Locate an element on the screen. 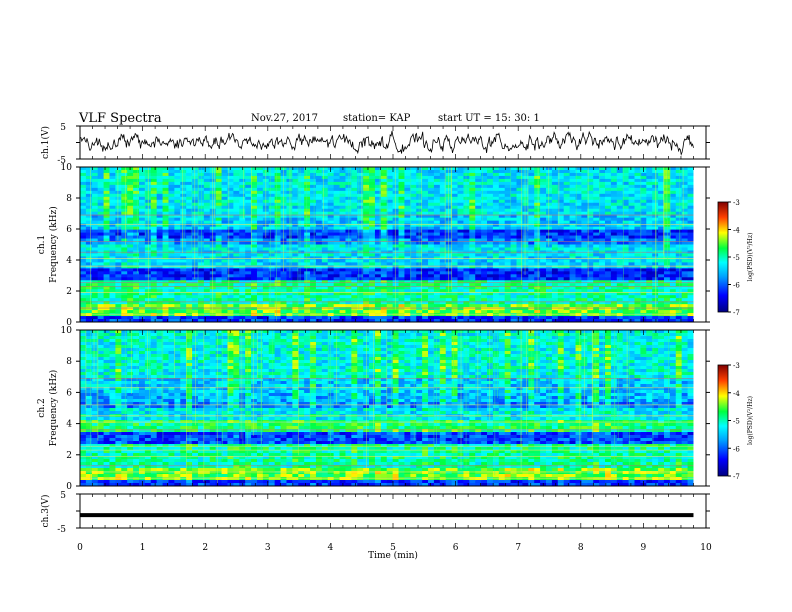 The height and width of the screenshot is (612, 792). ch1-spec-ylabel-frequency: Frequency (kHz) is located at coordinates (53, 244).